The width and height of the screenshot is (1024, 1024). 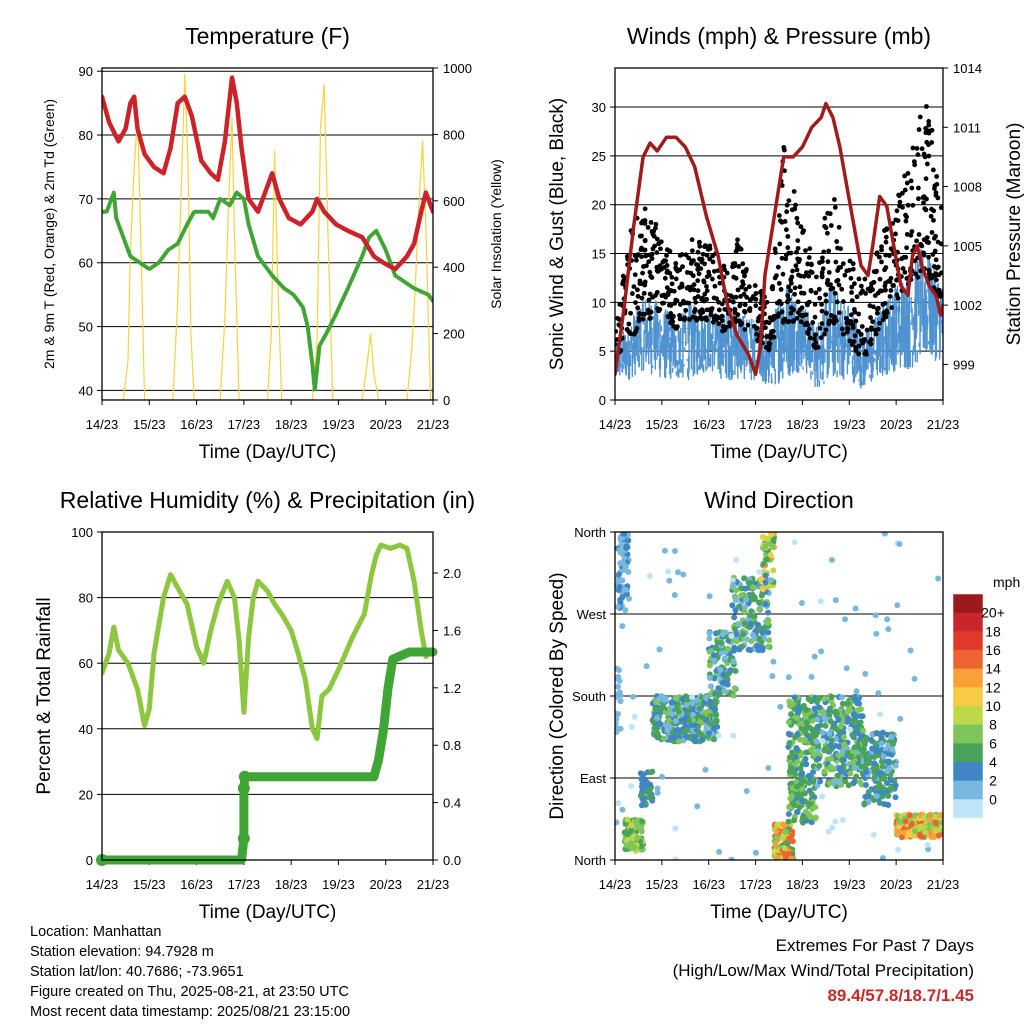 I want to click on y-tick-label: South, so click(x=589, y=696).